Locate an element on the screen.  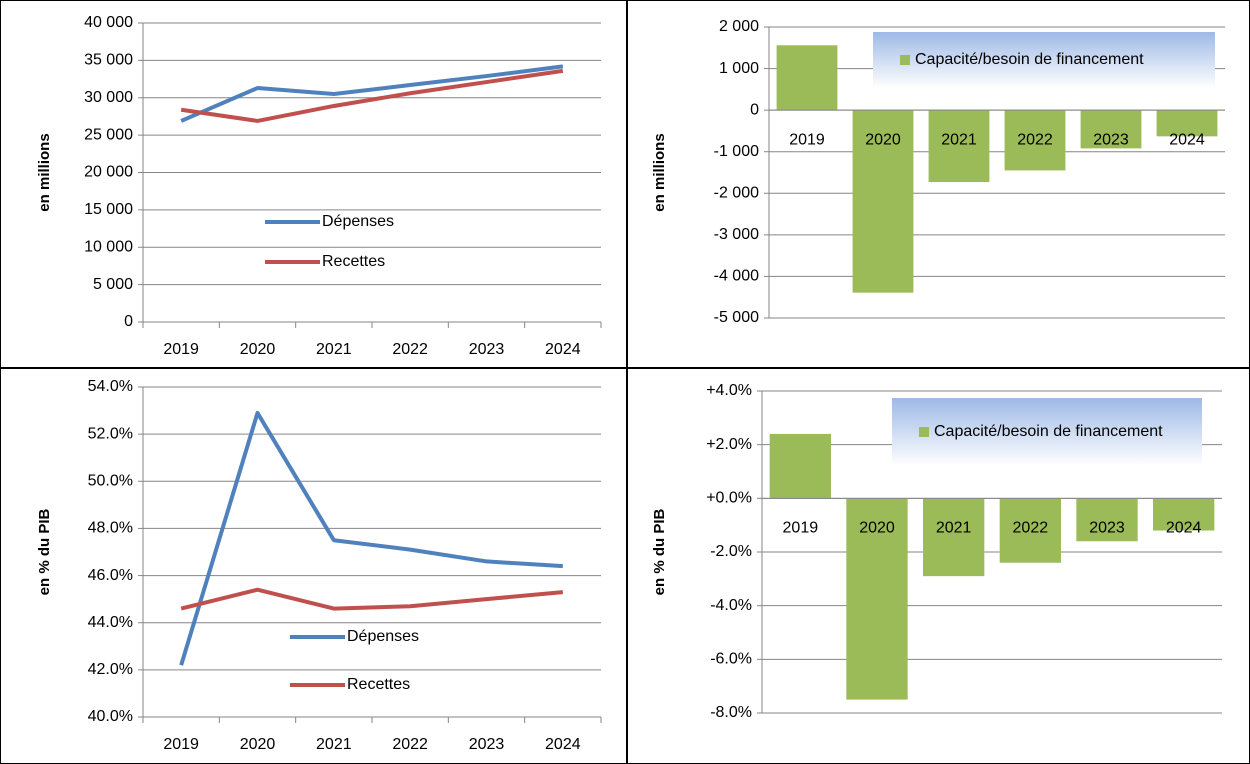
y-tick-label: 20 000 is located at coordinates (108, 172).